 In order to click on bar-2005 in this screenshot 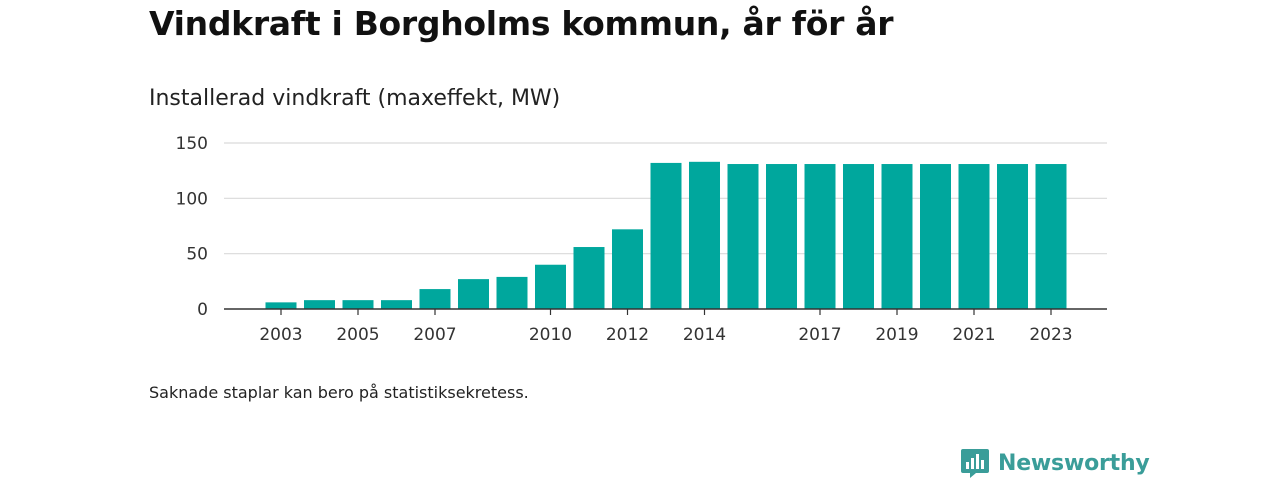, I will do `click(358, 304)`.